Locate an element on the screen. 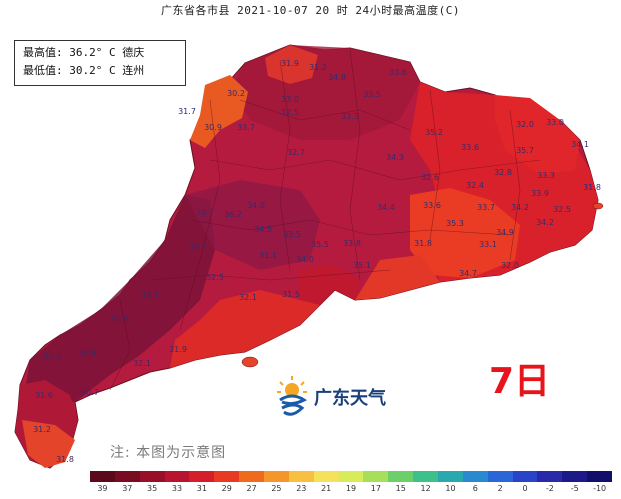 The width and height of the screenshot is (621, 499). map-value-label: 33.1 is located at coordinates (488, 244).